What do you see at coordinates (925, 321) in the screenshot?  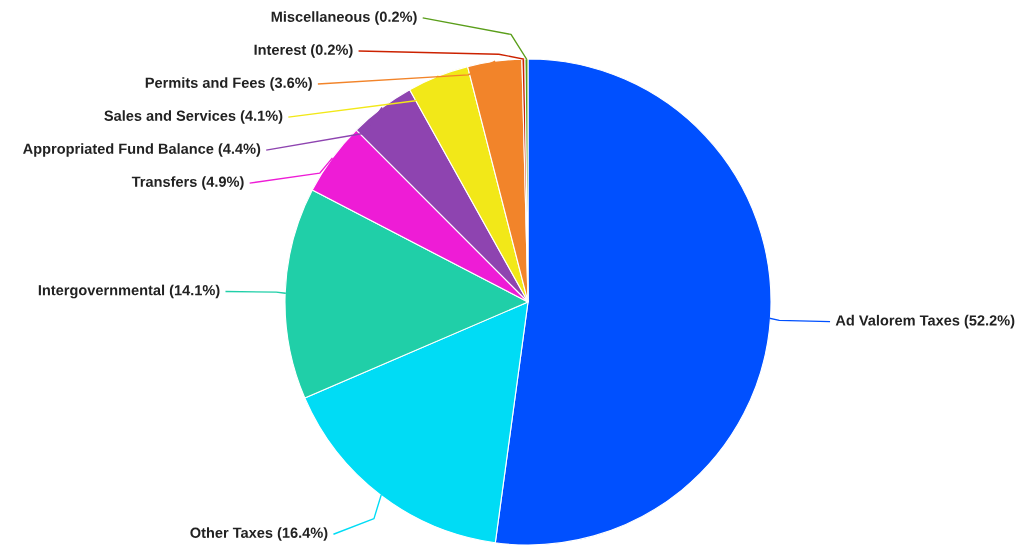 I see `slice-label: Ad Valorem Taxes (52.2%)` at bounding box center [925, 321].